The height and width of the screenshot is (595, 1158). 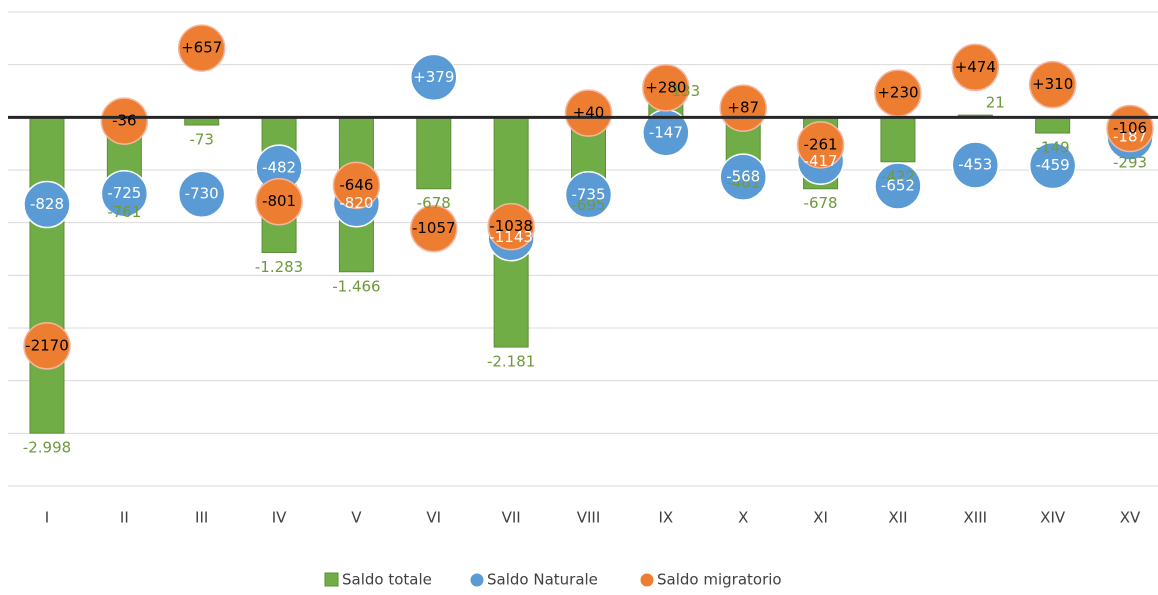 I want to click on data-label: -1143, so click(x=511, y=237).